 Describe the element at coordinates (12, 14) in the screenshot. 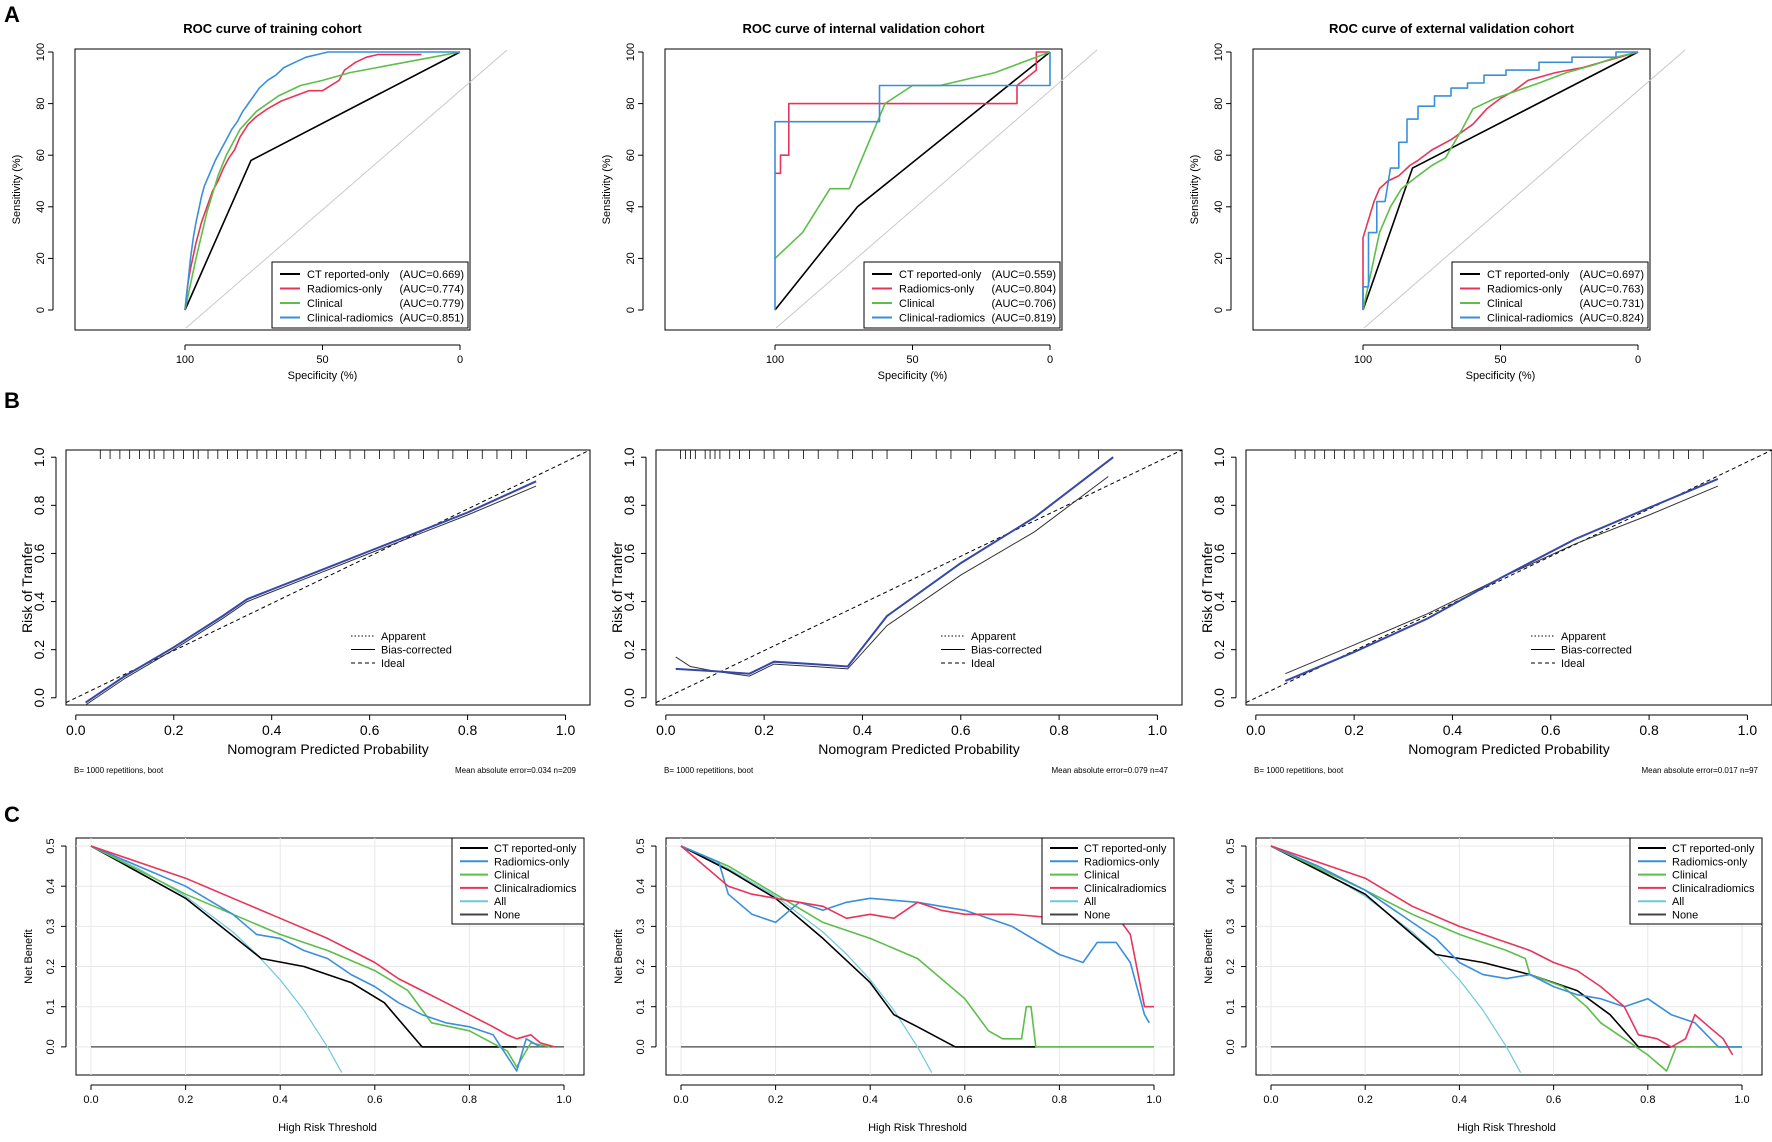

I see `panel-letter-a: A` at that location.